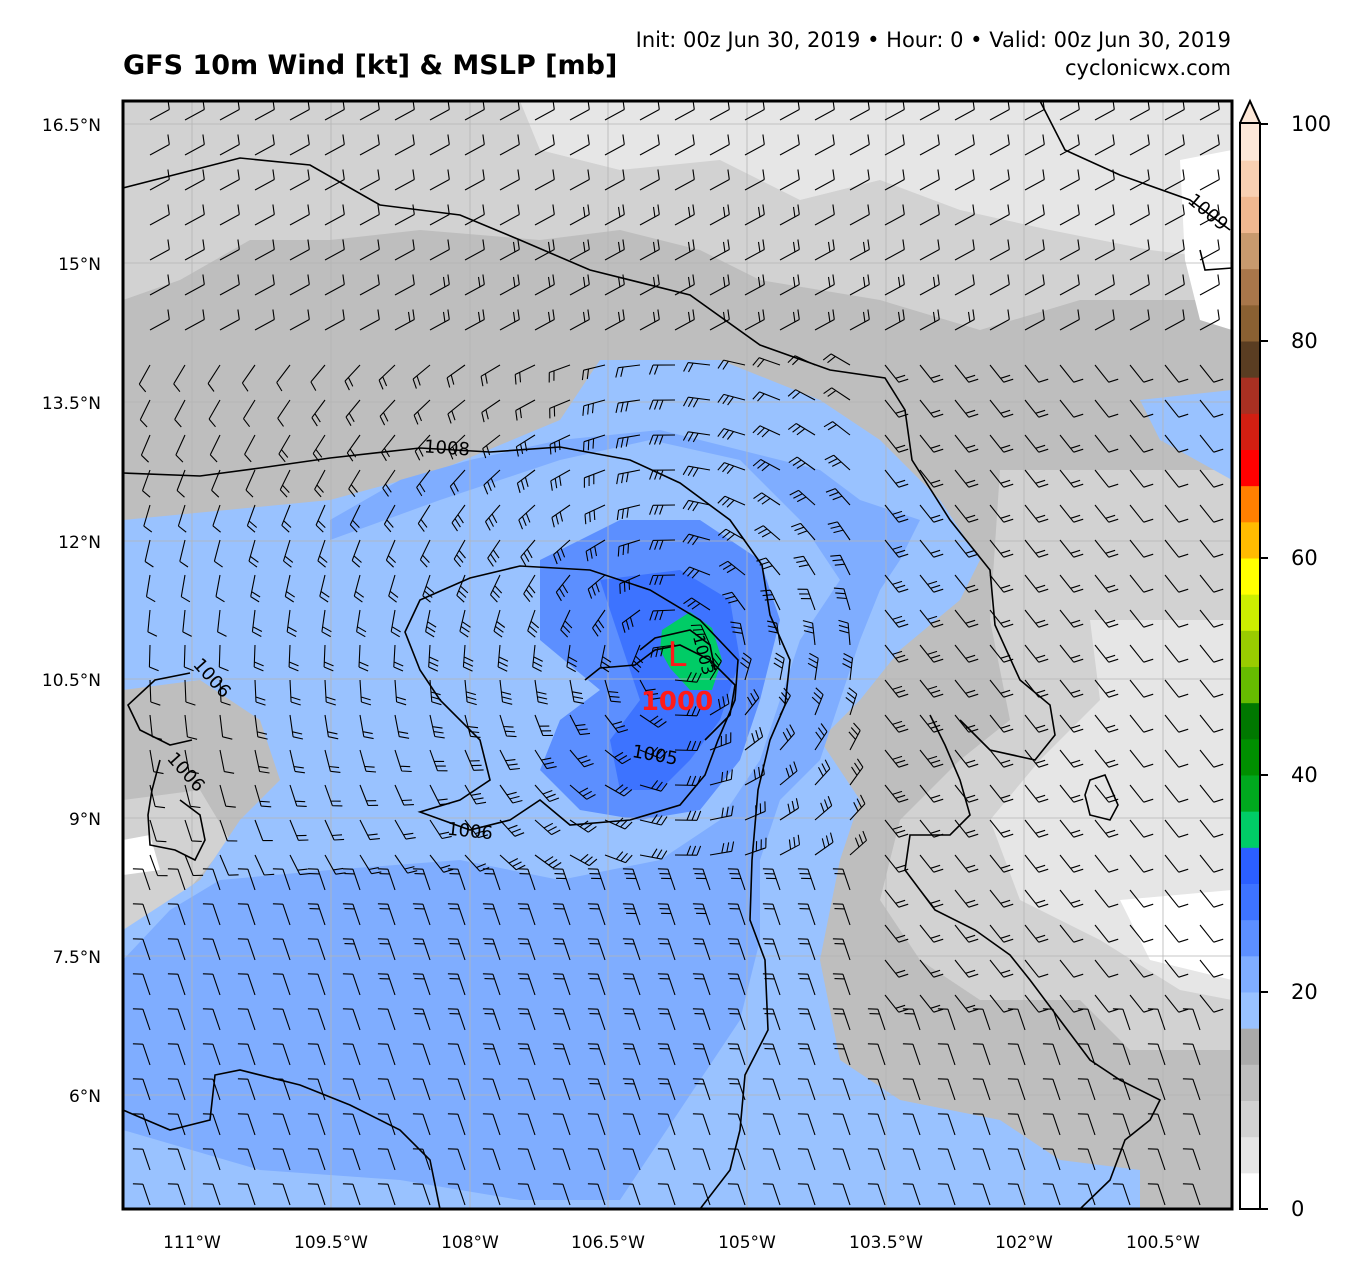 The width and height of the screenshot is (1367, 1281). Describe the element at coordinates (1147, 68) in the screenshot. I see `site-credit: cyclonicwx.com` at that location.